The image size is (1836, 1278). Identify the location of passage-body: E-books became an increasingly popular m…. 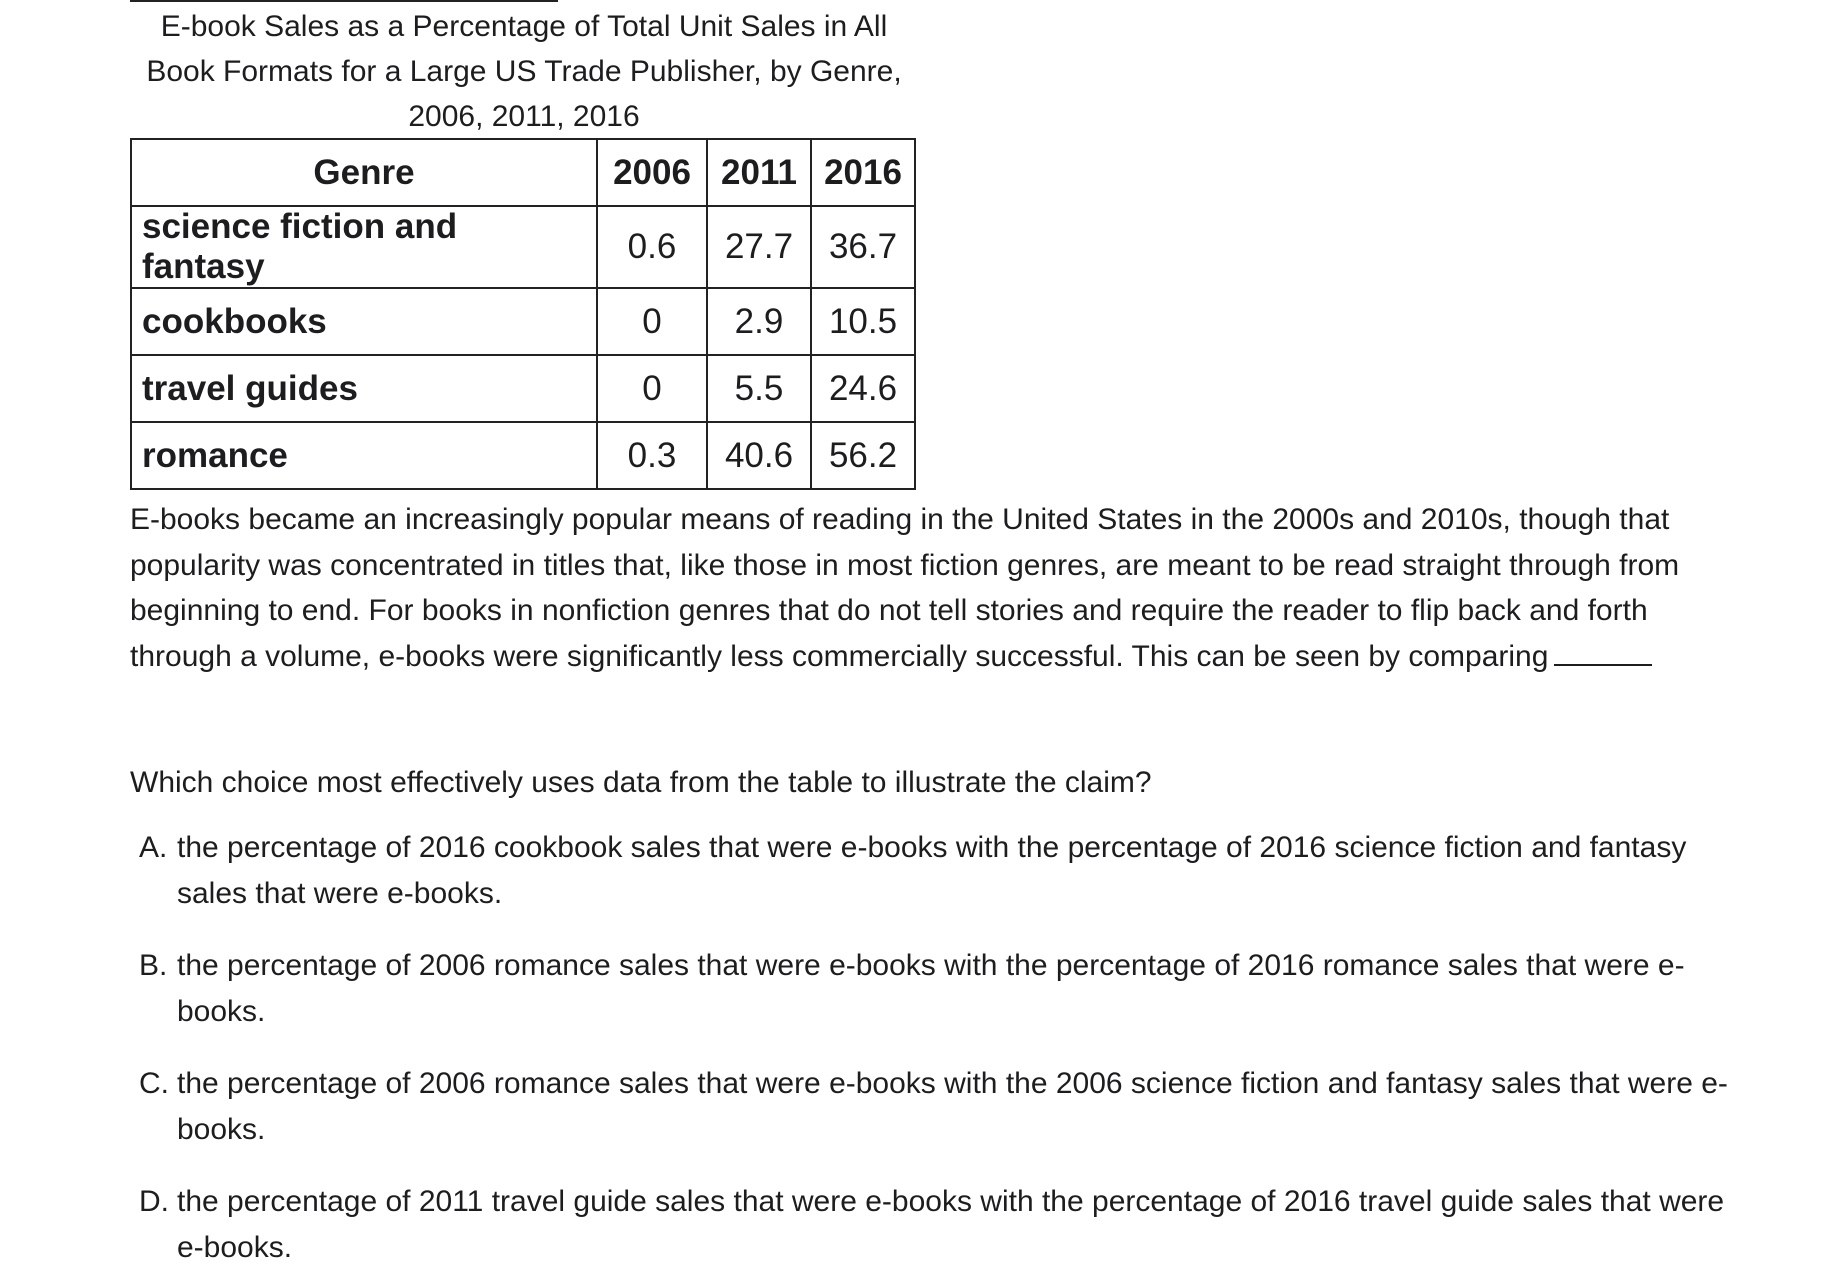
(905, 588).